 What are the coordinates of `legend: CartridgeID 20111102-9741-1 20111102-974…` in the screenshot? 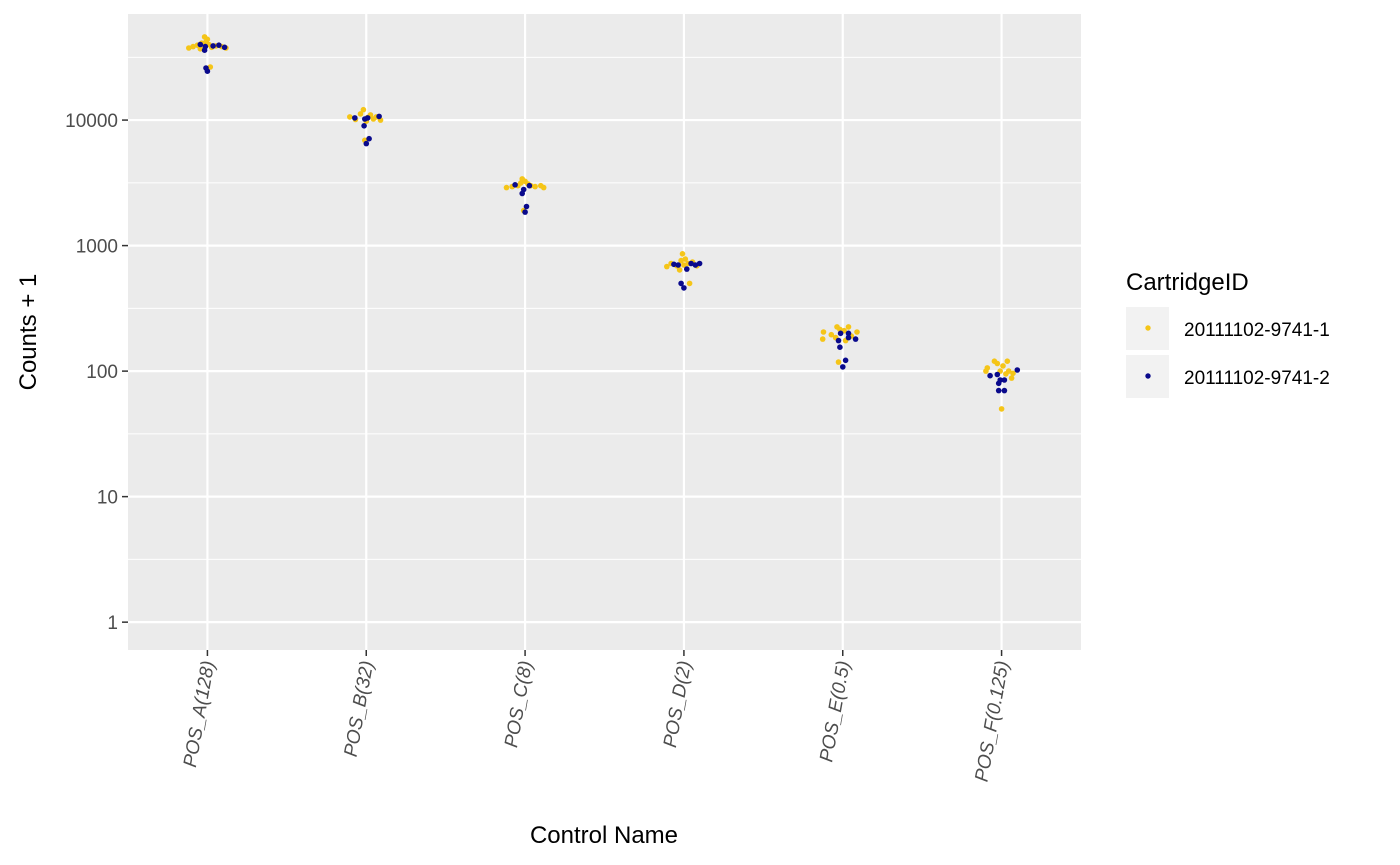 It's located at (1228, 333).